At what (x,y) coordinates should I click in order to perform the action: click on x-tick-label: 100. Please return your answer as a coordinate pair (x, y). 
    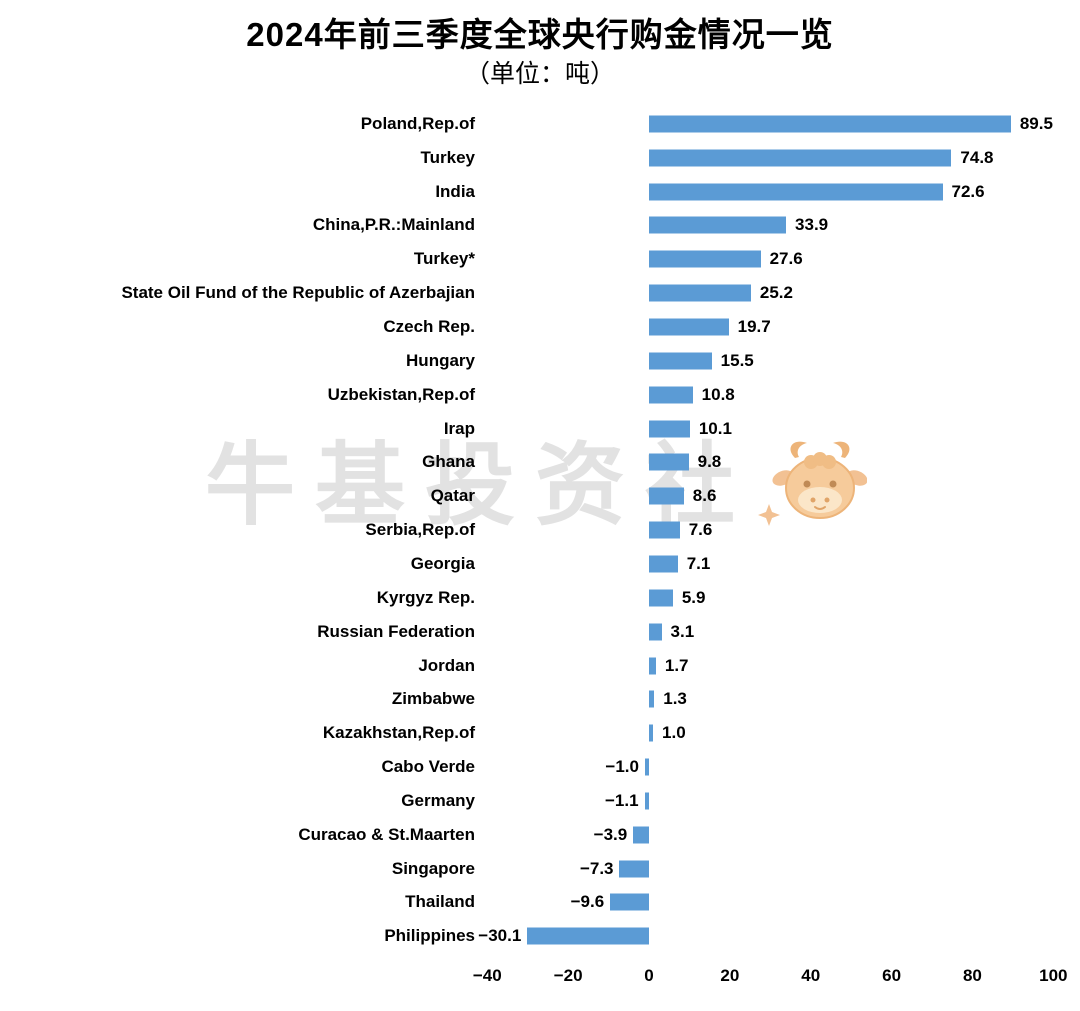
    Looking at the image, I should click on (1053, 975).